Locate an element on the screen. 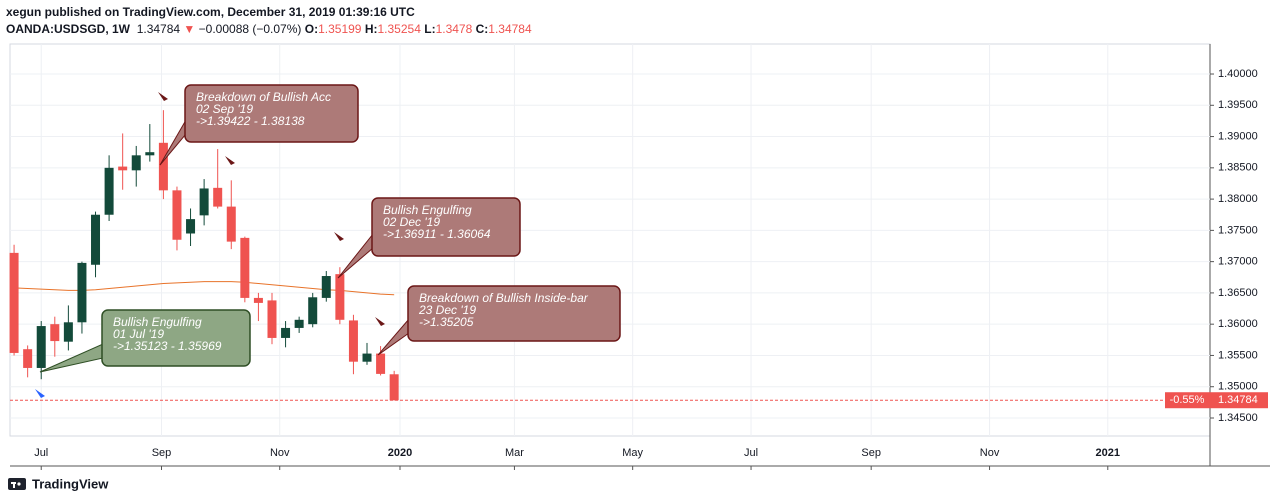 The image size is (1274, 502). logo is located at coordinates (17, 484).